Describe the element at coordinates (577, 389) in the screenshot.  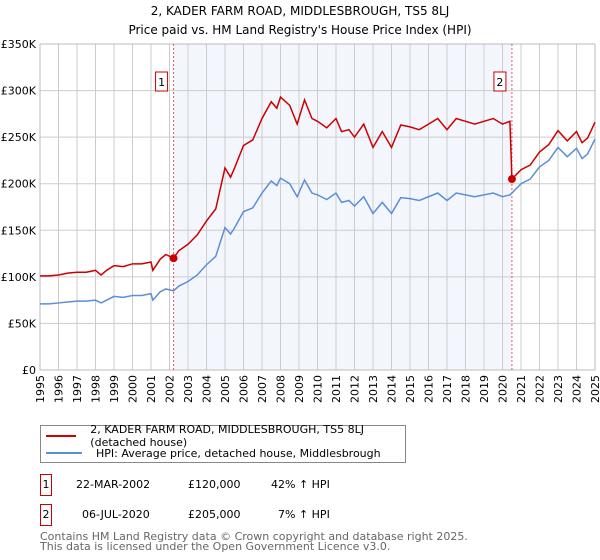
I see `x-tick-label: 2024` at that location.